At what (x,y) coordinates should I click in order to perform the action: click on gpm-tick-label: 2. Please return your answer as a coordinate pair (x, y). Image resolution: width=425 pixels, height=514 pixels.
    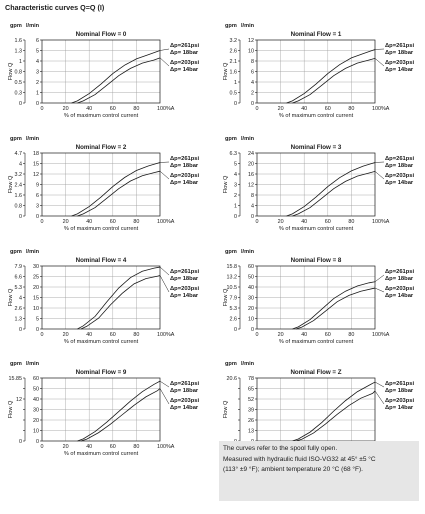
    Looking at the image, I should click on (235, 196).